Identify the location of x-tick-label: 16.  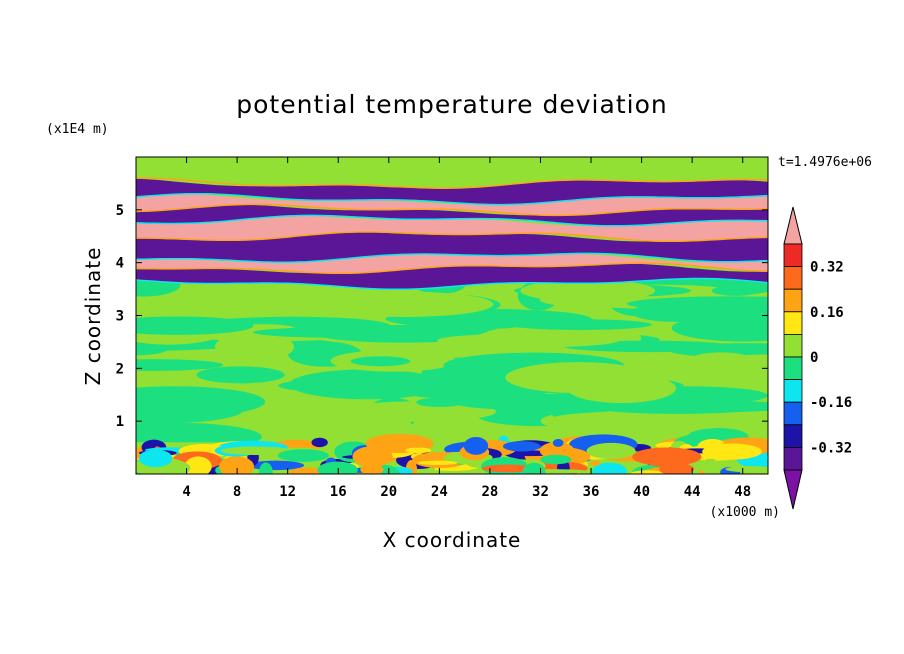
(338, 492).